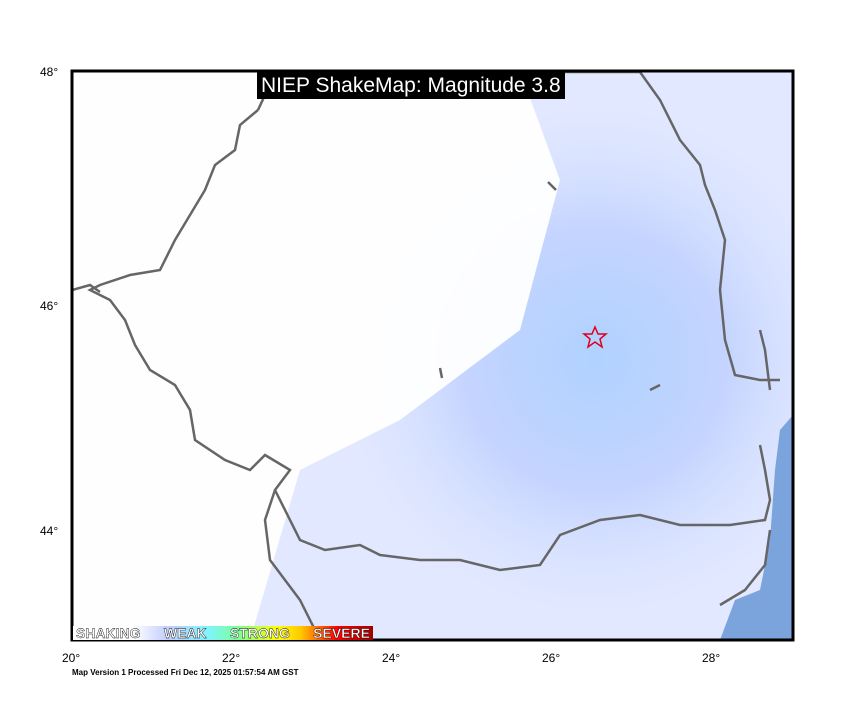 Image resolution: width=864 pixels, height=713 pixels. I want to click on lon-tick-label: 22°, so click(231, 658).